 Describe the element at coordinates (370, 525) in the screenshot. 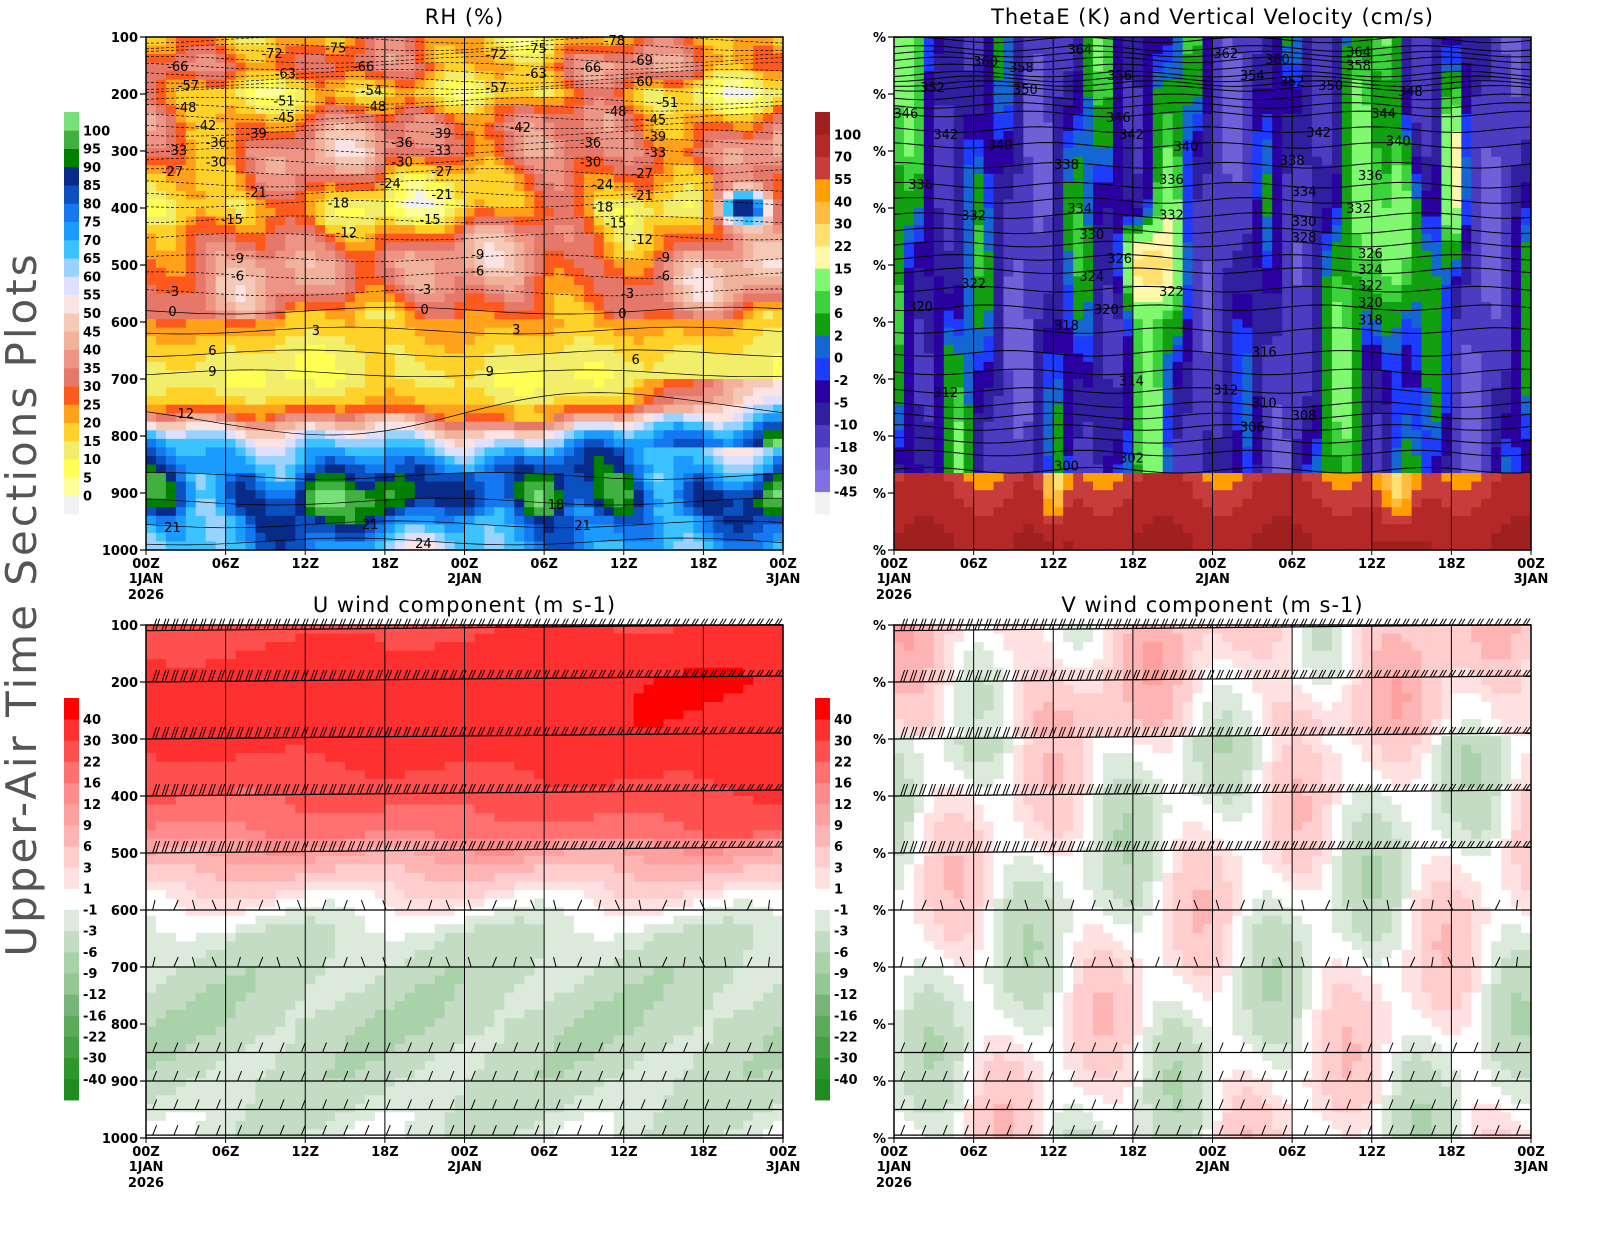

I see `contour-label: 21` at that location.